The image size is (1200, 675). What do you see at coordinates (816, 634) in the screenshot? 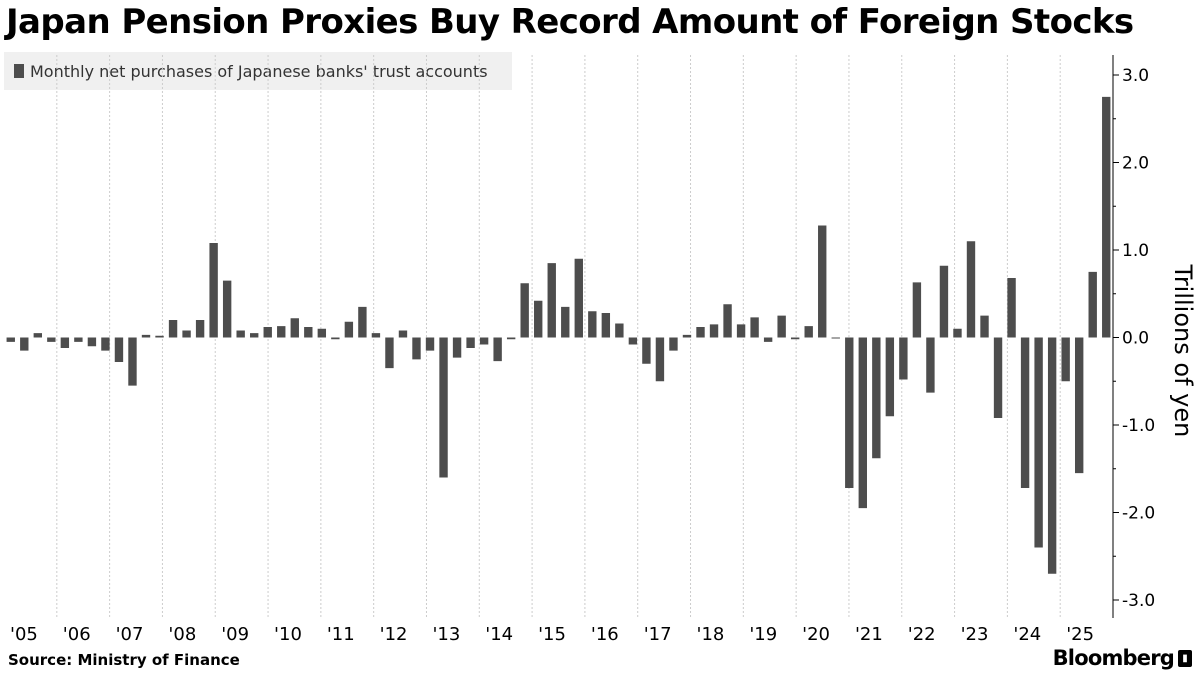
I see `x-tick-label: '20` at bounding box center [816, 634].